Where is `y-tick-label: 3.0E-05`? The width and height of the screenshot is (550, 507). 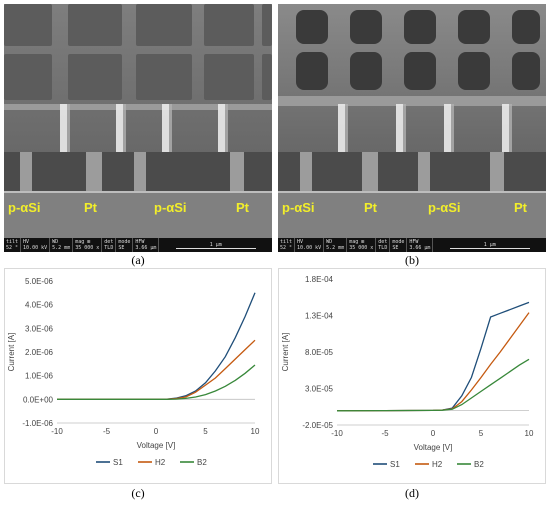 y-tick-label: 3.0E-05 is located at coordinates (319, 389).